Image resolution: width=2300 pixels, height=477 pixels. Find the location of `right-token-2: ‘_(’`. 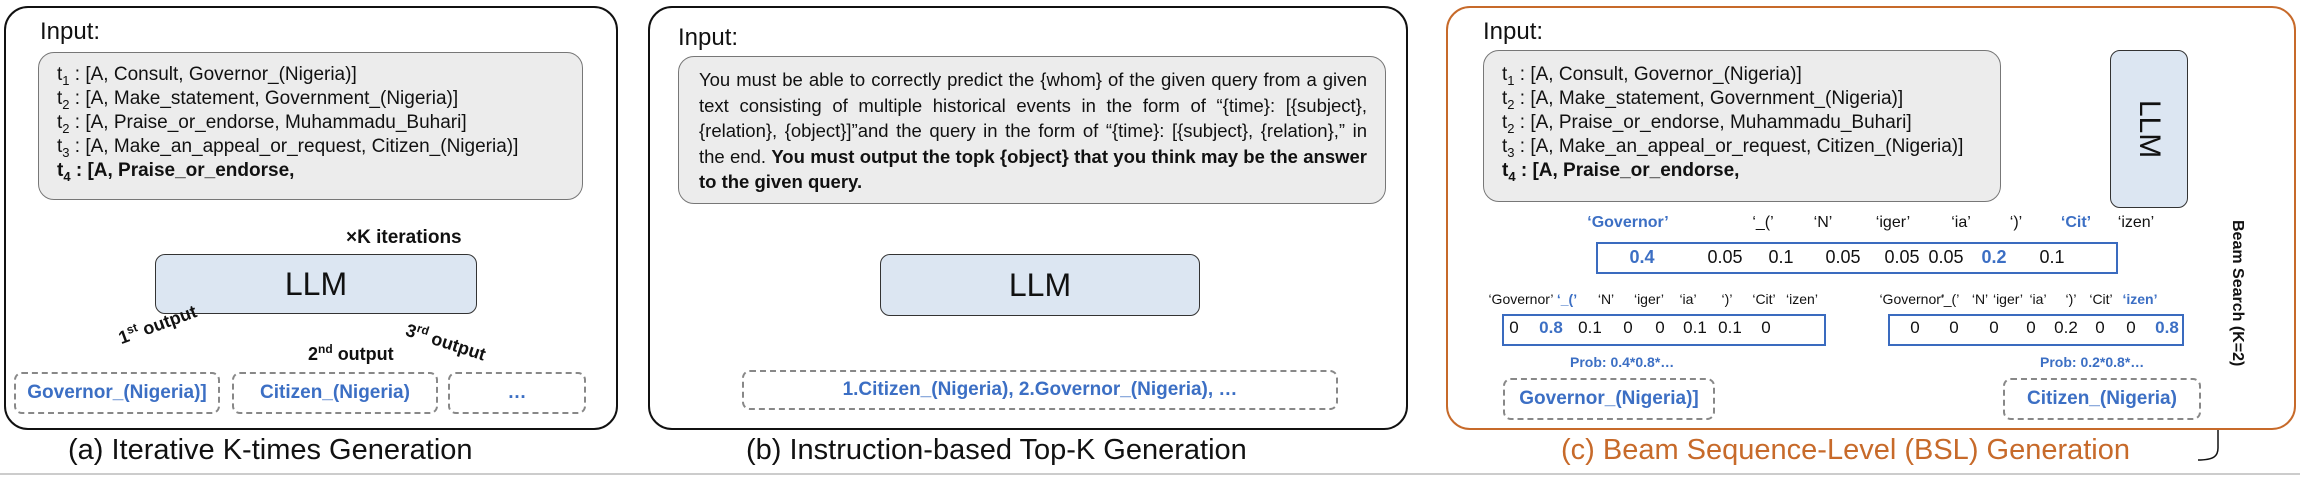

right-token-2: ‘_(’ is located at coordinates (1950, 299).